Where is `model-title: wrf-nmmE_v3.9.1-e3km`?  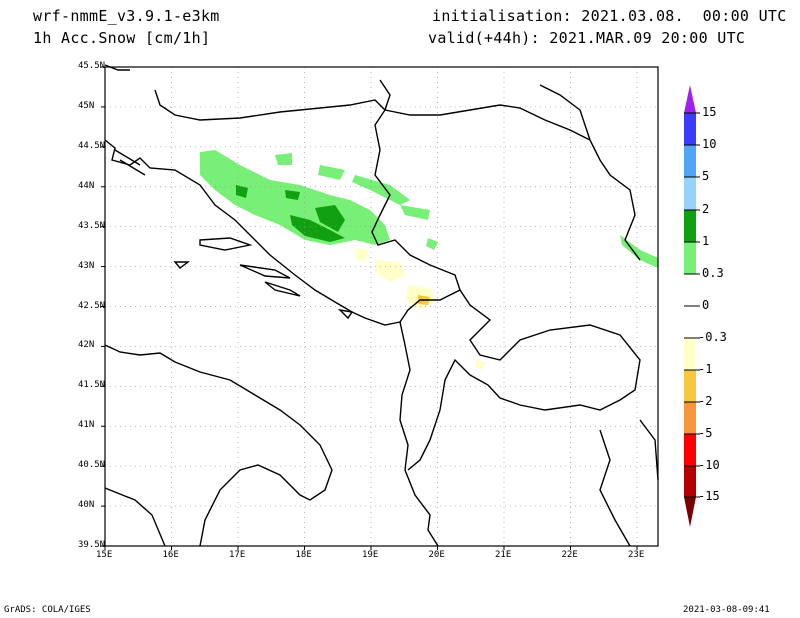
model-title: wrf-nmmE_v3.9.1-e3km is located at coordinates (126, 16).